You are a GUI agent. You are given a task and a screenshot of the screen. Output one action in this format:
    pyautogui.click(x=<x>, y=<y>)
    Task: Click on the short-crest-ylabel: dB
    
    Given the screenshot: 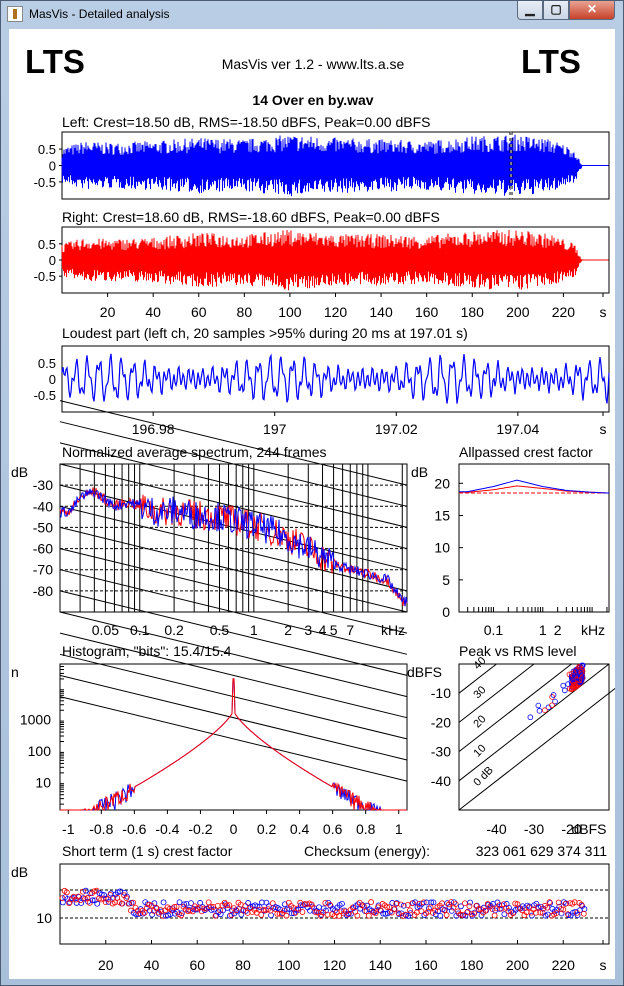 What is the action you would take?
    pyautogui.click(x=19, y=872)
    